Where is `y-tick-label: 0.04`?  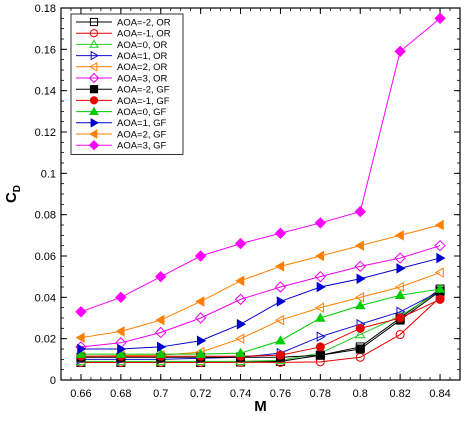 y-tick-label: 0.04 is located at coordinates (45, 298).